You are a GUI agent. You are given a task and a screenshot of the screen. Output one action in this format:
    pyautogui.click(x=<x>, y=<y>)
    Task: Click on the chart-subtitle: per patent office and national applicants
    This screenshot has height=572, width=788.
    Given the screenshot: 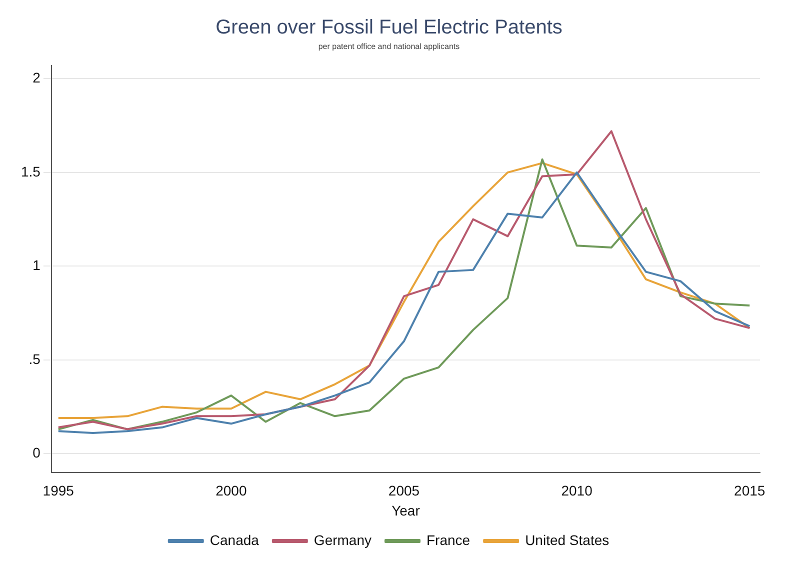 What is the action you would take?
    pyautogui.click(x=389, y=47)
    